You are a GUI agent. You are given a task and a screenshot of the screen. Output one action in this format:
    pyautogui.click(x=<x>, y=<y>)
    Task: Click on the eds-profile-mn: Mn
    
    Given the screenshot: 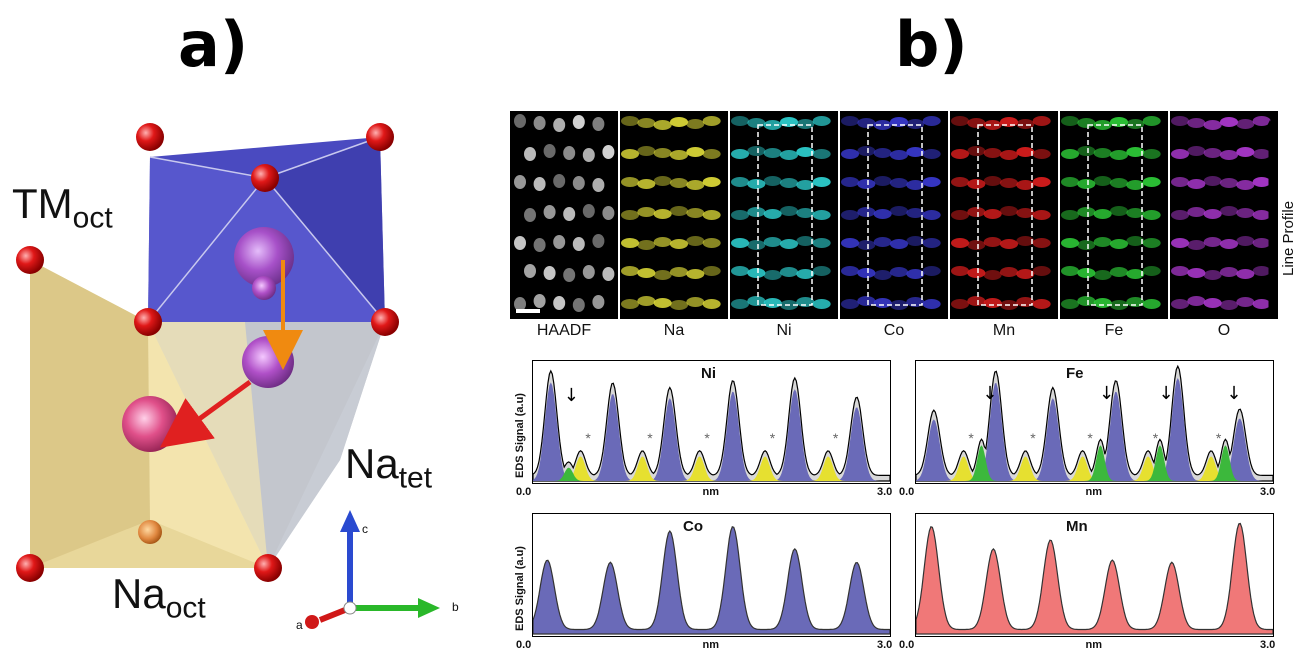 What is the action you would take?
    pyautogui.click(x=1094, y=575)
    